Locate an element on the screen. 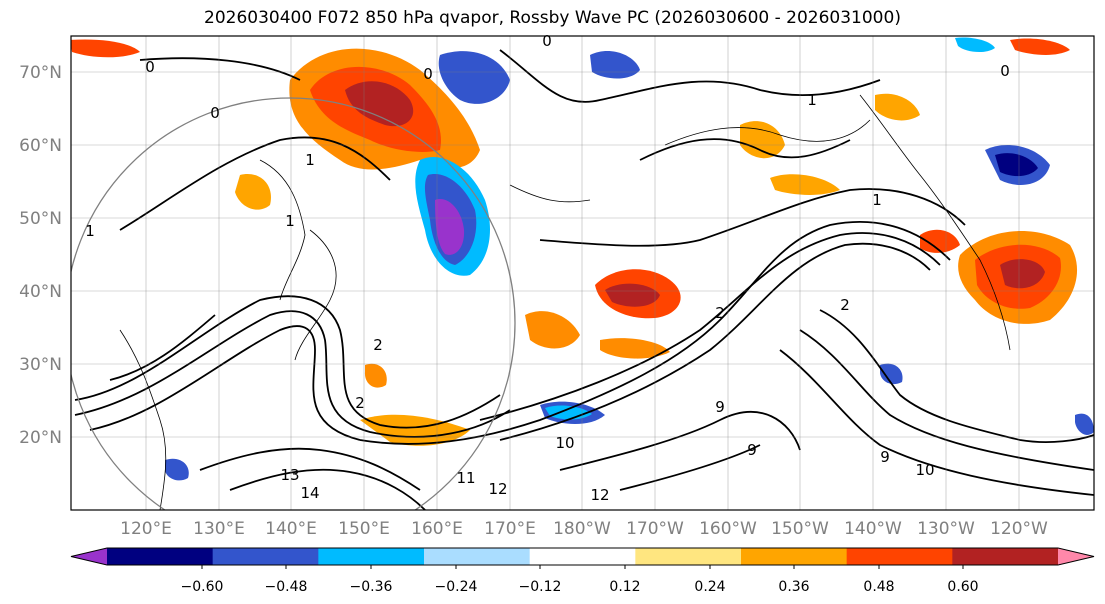 This screenshot has width=1105, height=604. lon-tick-label: 170°E is located at coordinates (510, 529).